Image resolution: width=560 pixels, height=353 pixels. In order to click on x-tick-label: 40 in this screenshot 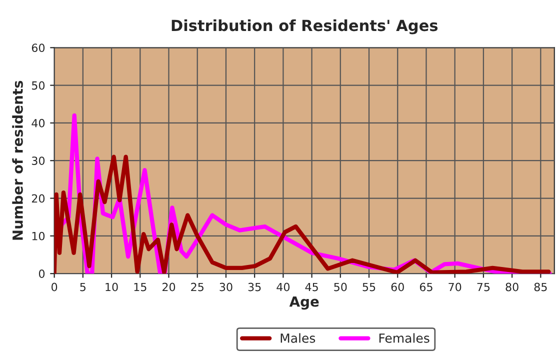, I will do `click(283, 287)`.